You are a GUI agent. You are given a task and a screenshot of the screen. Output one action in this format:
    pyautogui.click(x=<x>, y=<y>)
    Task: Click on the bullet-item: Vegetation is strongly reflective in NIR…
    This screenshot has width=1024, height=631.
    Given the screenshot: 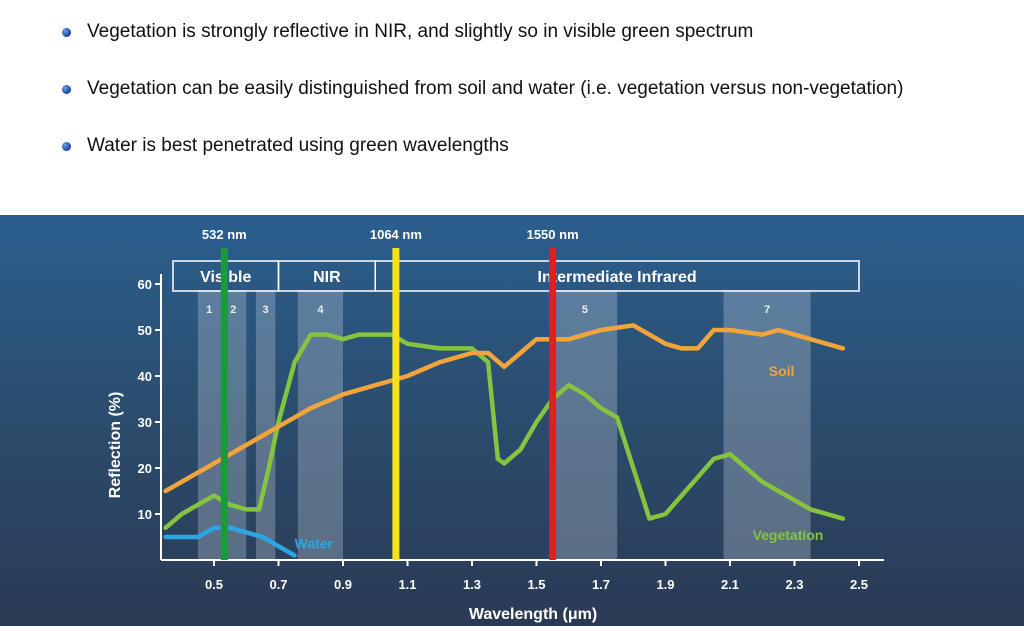 What is the action you would take?
    pyautogui.click(x=407, y=32)
    